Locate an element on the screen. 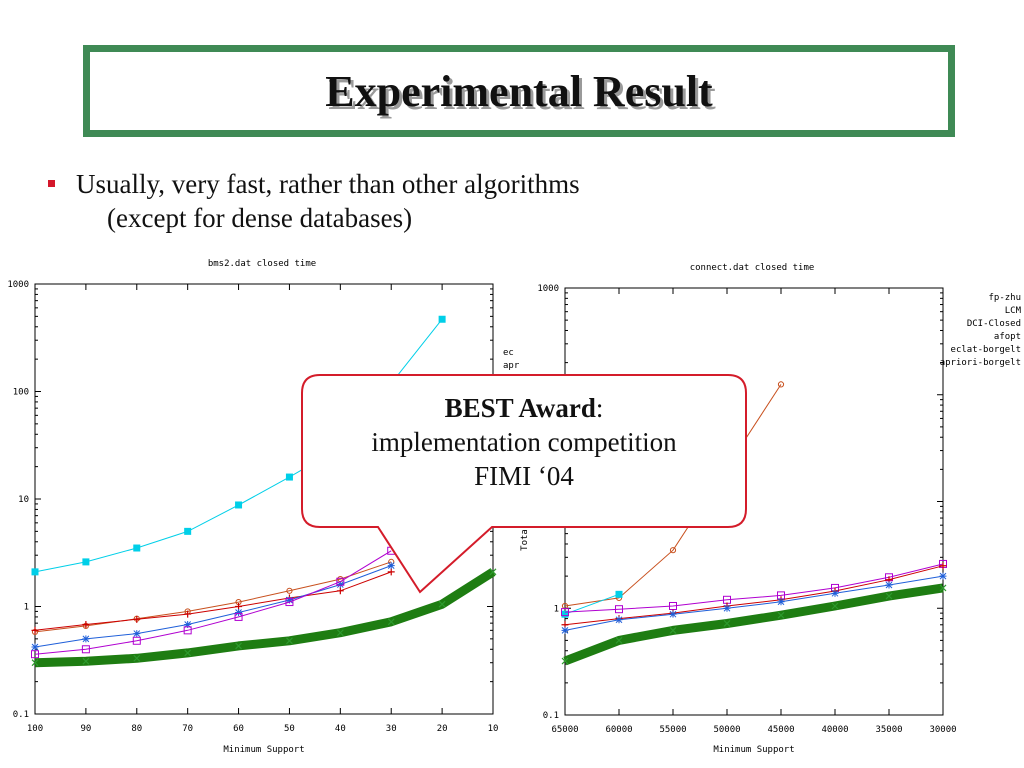 This screenshot has height=768, width=1024. chart1-xtick-label: 80 is located at coordinates (136, 729).